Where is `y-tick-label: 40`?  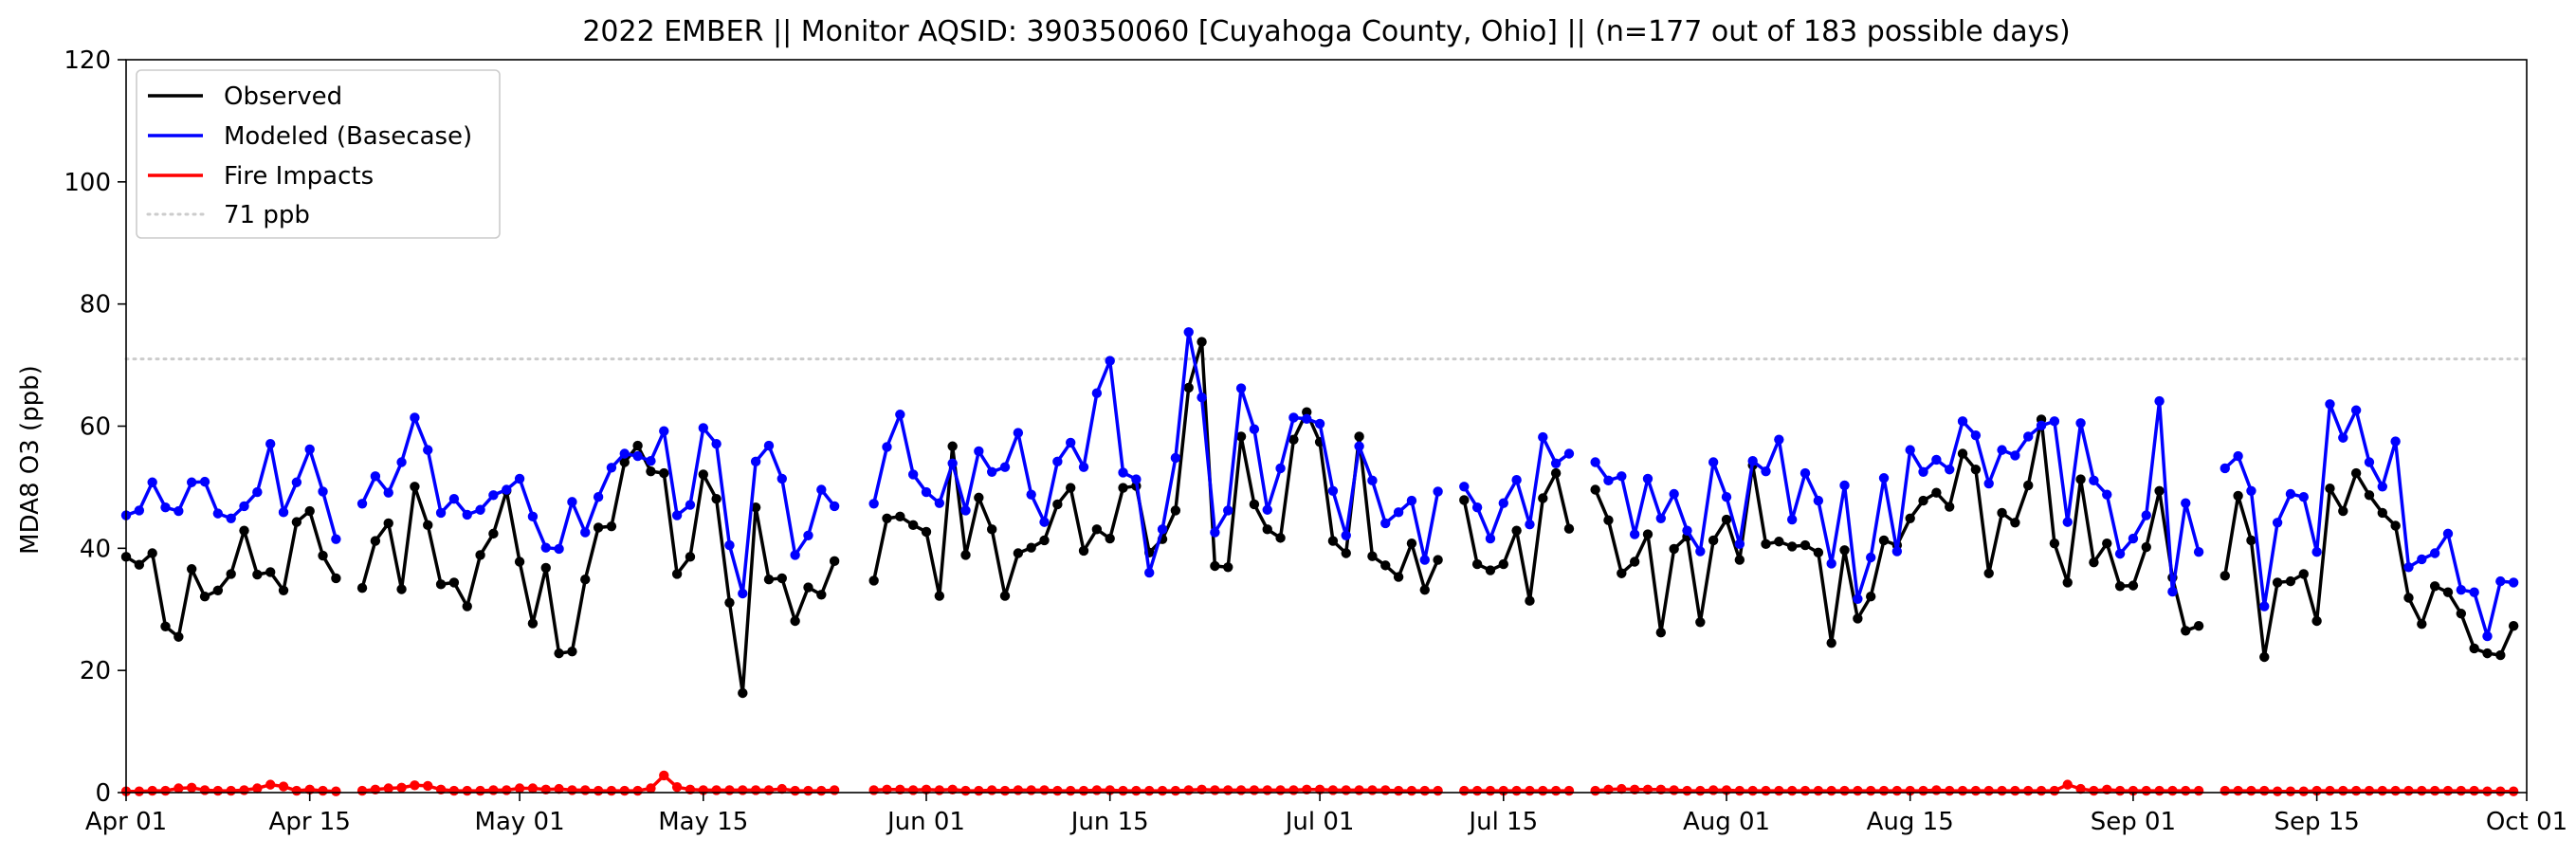
y-tick-label: 40 is located at coordinates (95, 549).